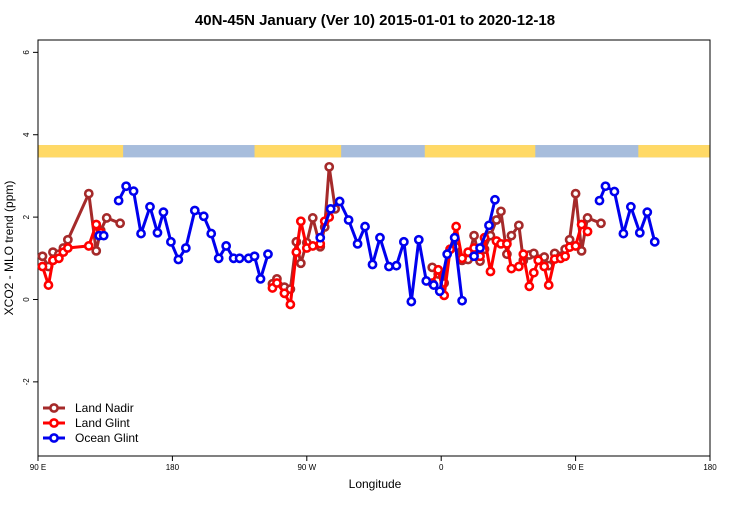 The width and height of the screenshot is (750, 505). I want to click on legend-marker-ocean-glint, so click(54, 438).